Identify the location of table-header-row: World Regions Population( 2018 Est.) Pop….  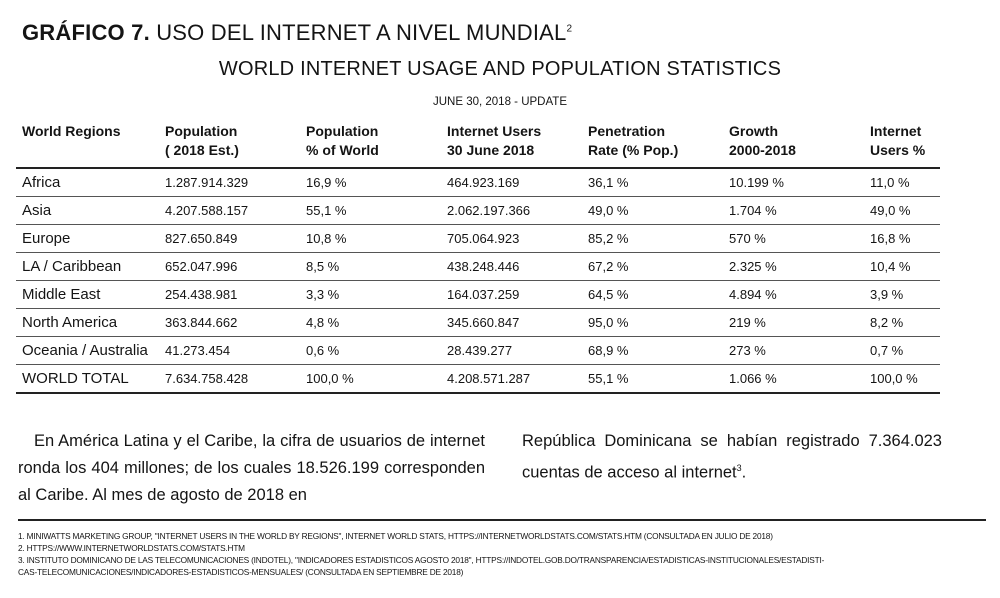
(478, 143).